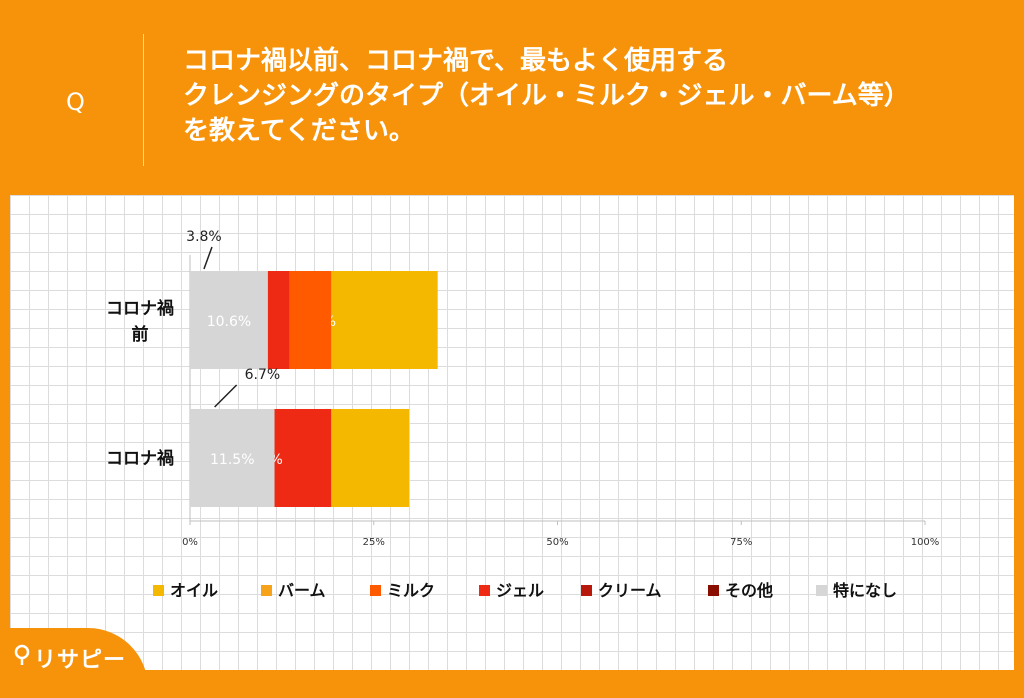 Image resolution: width=1024 pixels, height=698 pixels. What do you see at coordinates (546, 96) in the screenshot?
I see `question-line-2: クレンジングのタイプ（オイル・ミルク・ジェル・バーム等）` at bounding box center [546, 96].